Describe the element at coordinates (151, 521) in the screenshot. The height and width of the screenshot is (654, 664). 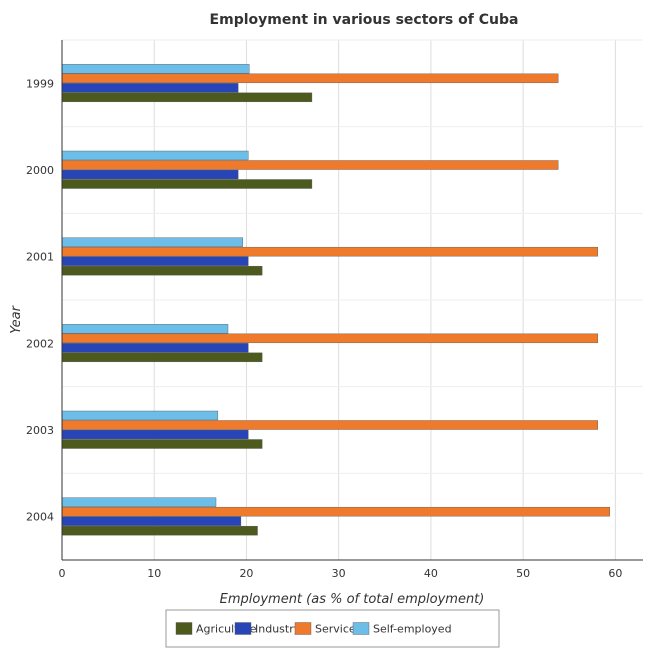
I see `bar-industry-2004` at that location.